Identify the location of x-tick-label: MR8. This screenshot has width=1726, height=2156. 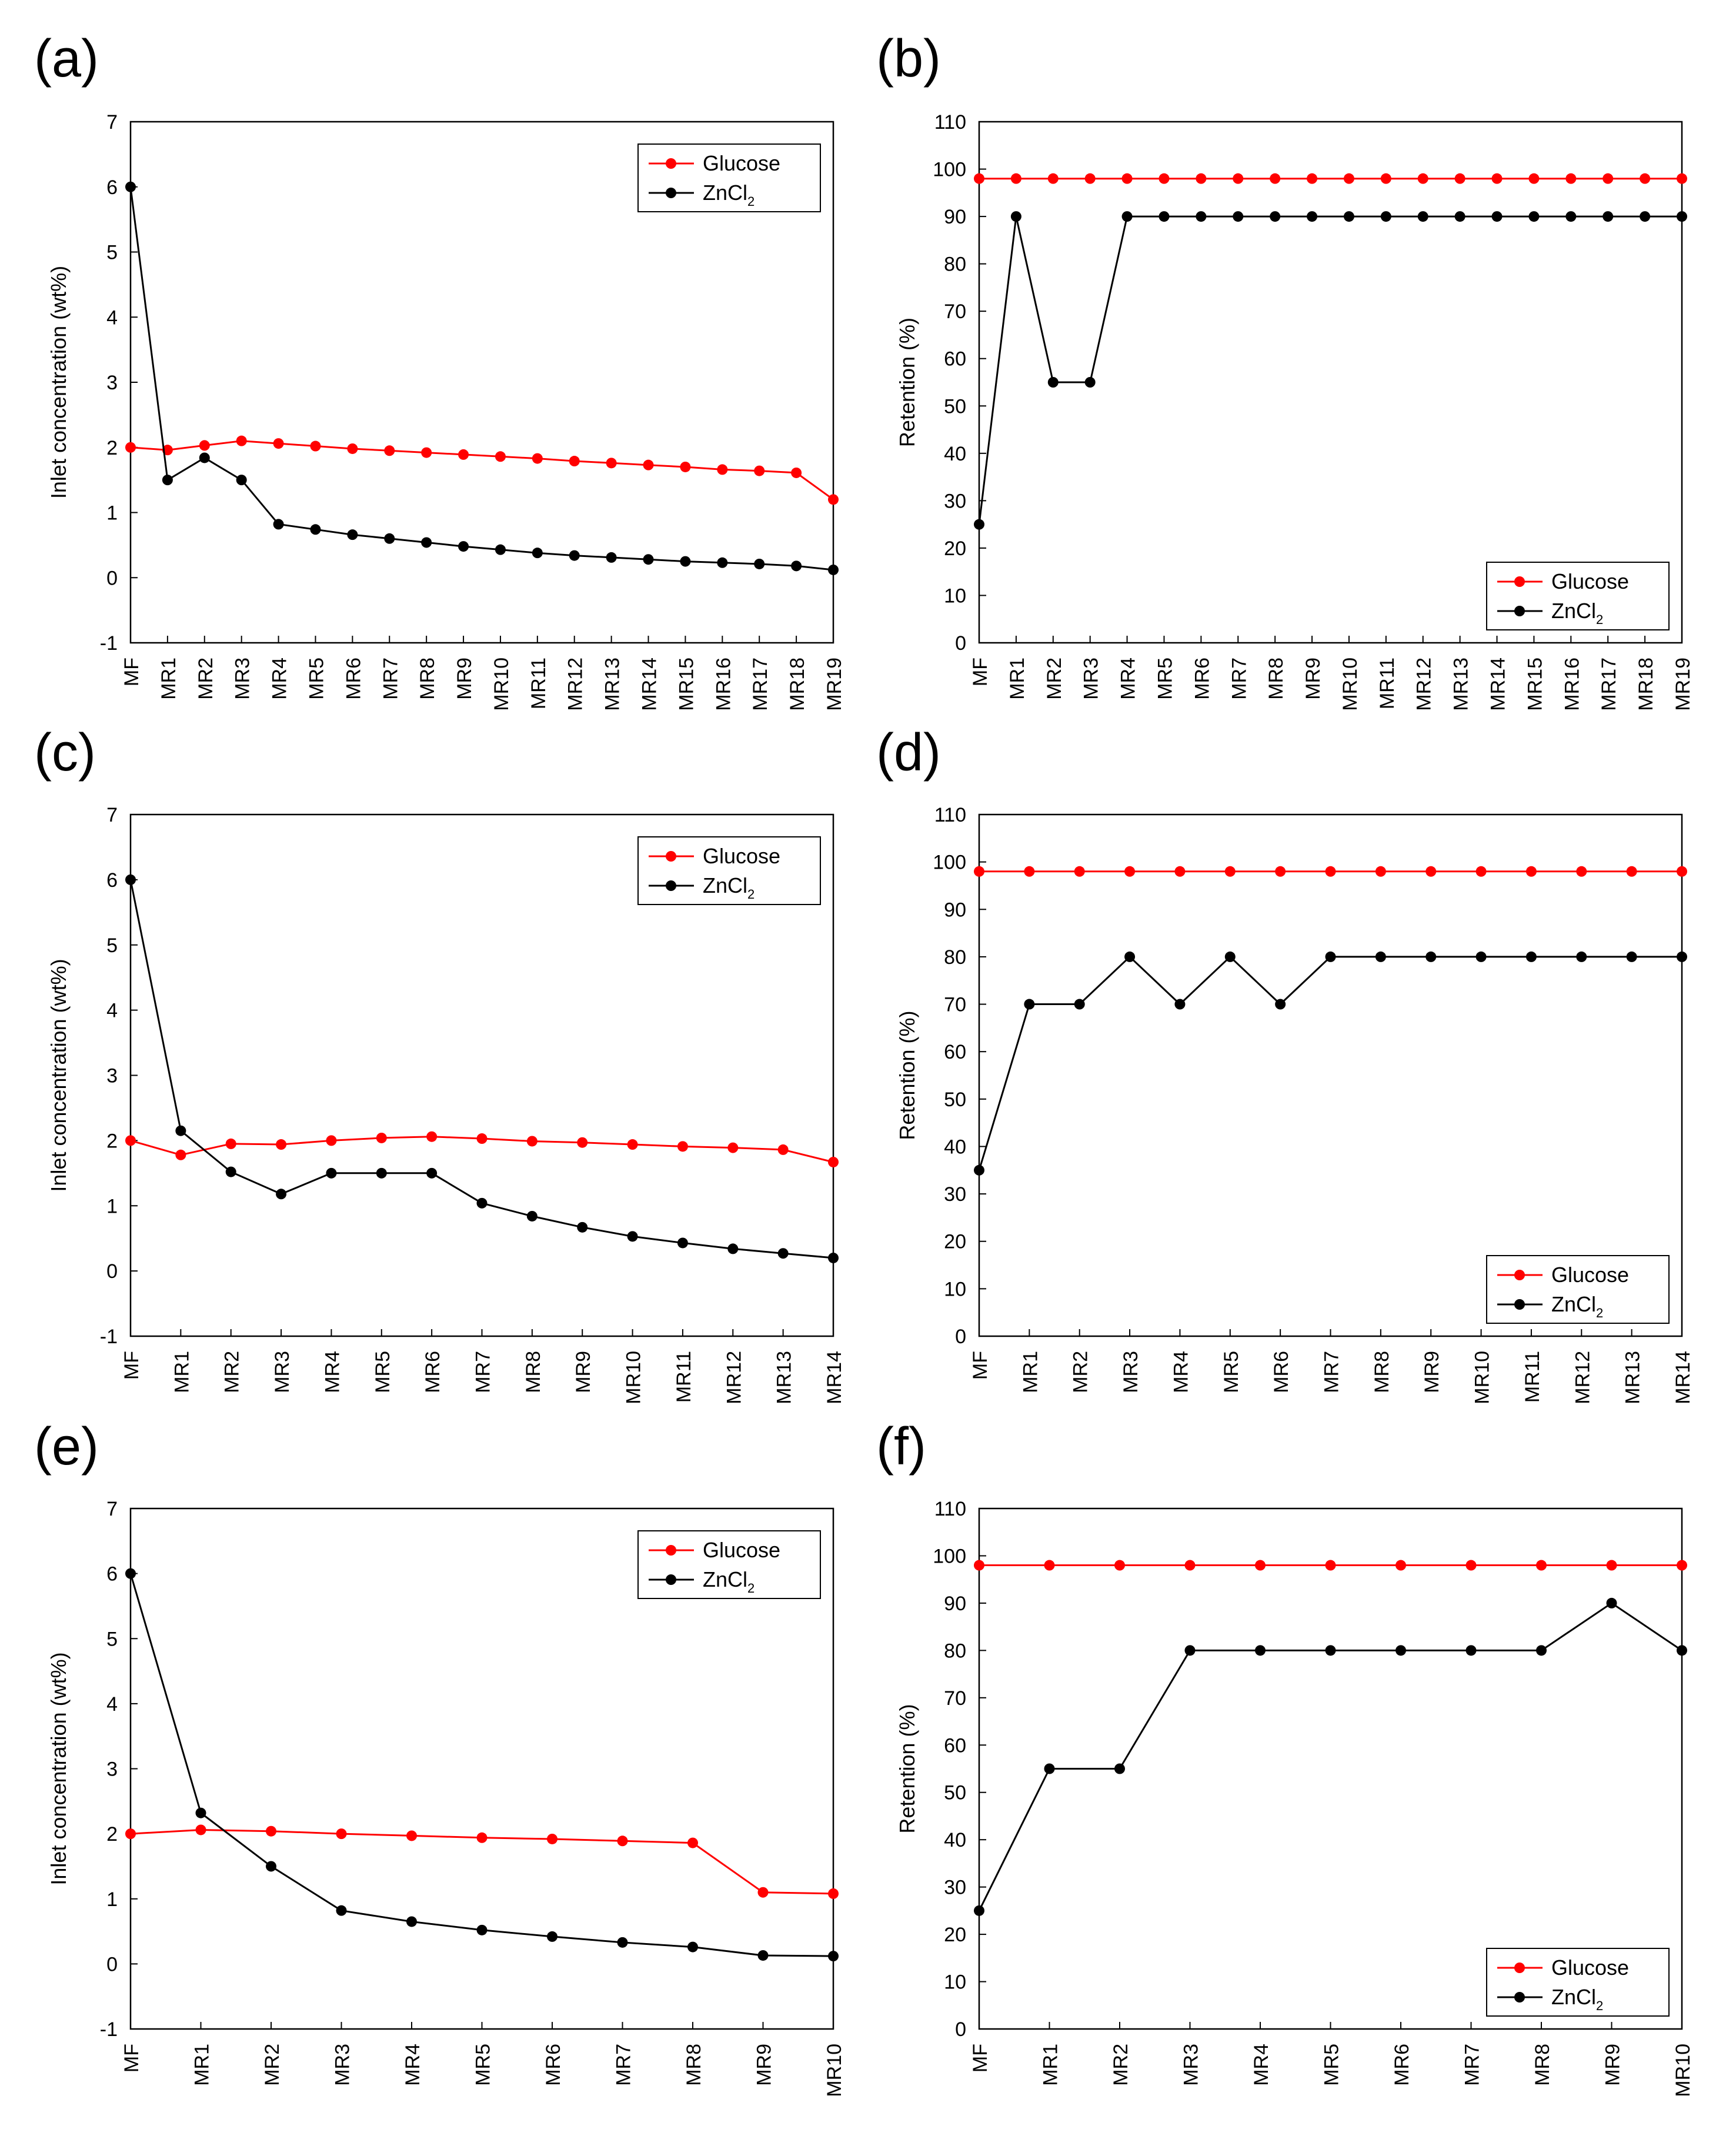
(1382, 1372).